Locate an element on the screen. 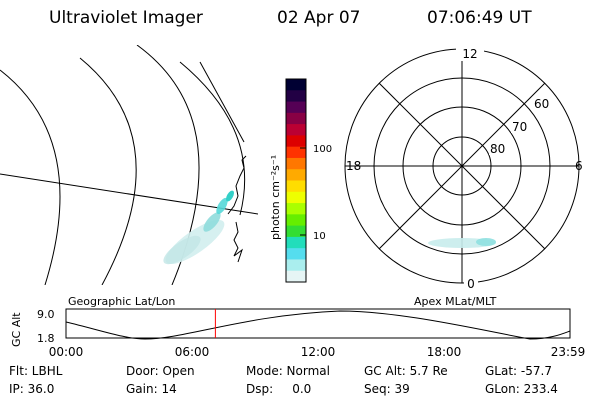 The width and height of the screenshot is (600, 400). orbit-xtick-1200: 12:00 is located at coordinates (318, 352).